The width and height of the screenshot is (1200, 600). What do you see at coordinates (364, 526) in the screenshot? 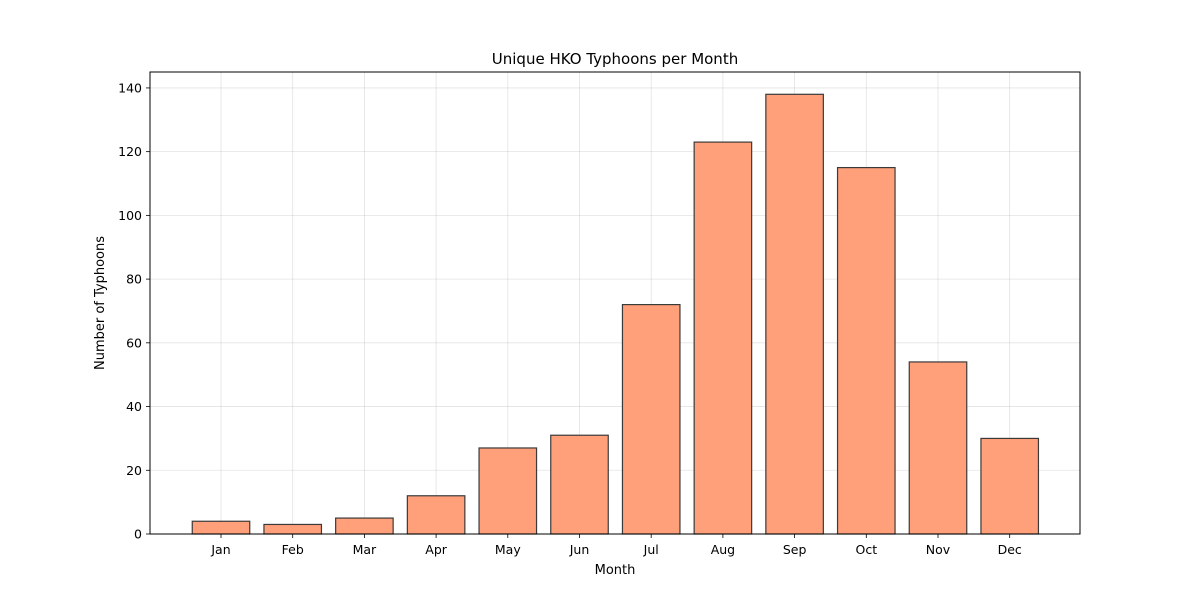
I see `bar-mar` at bounding box center [364, 526].